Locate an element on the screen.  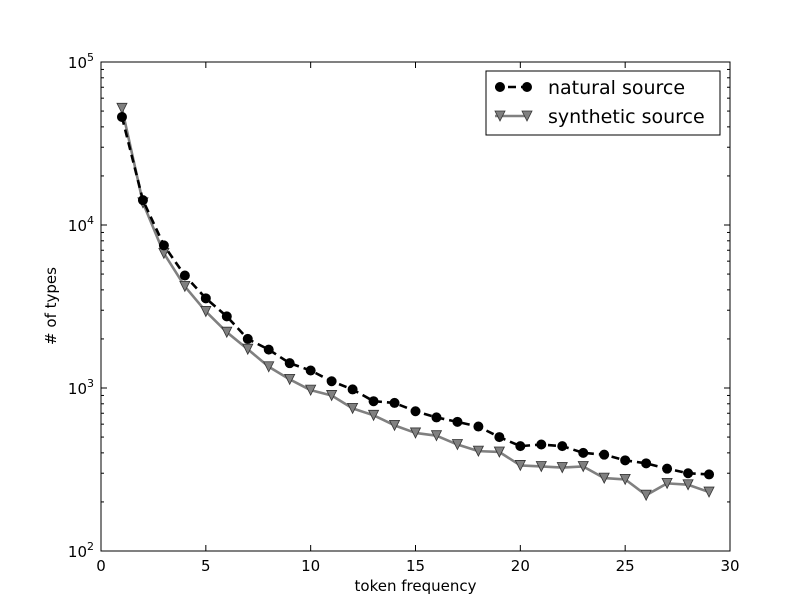
x-tick-label: 5 is located at coordinates (206, 566).